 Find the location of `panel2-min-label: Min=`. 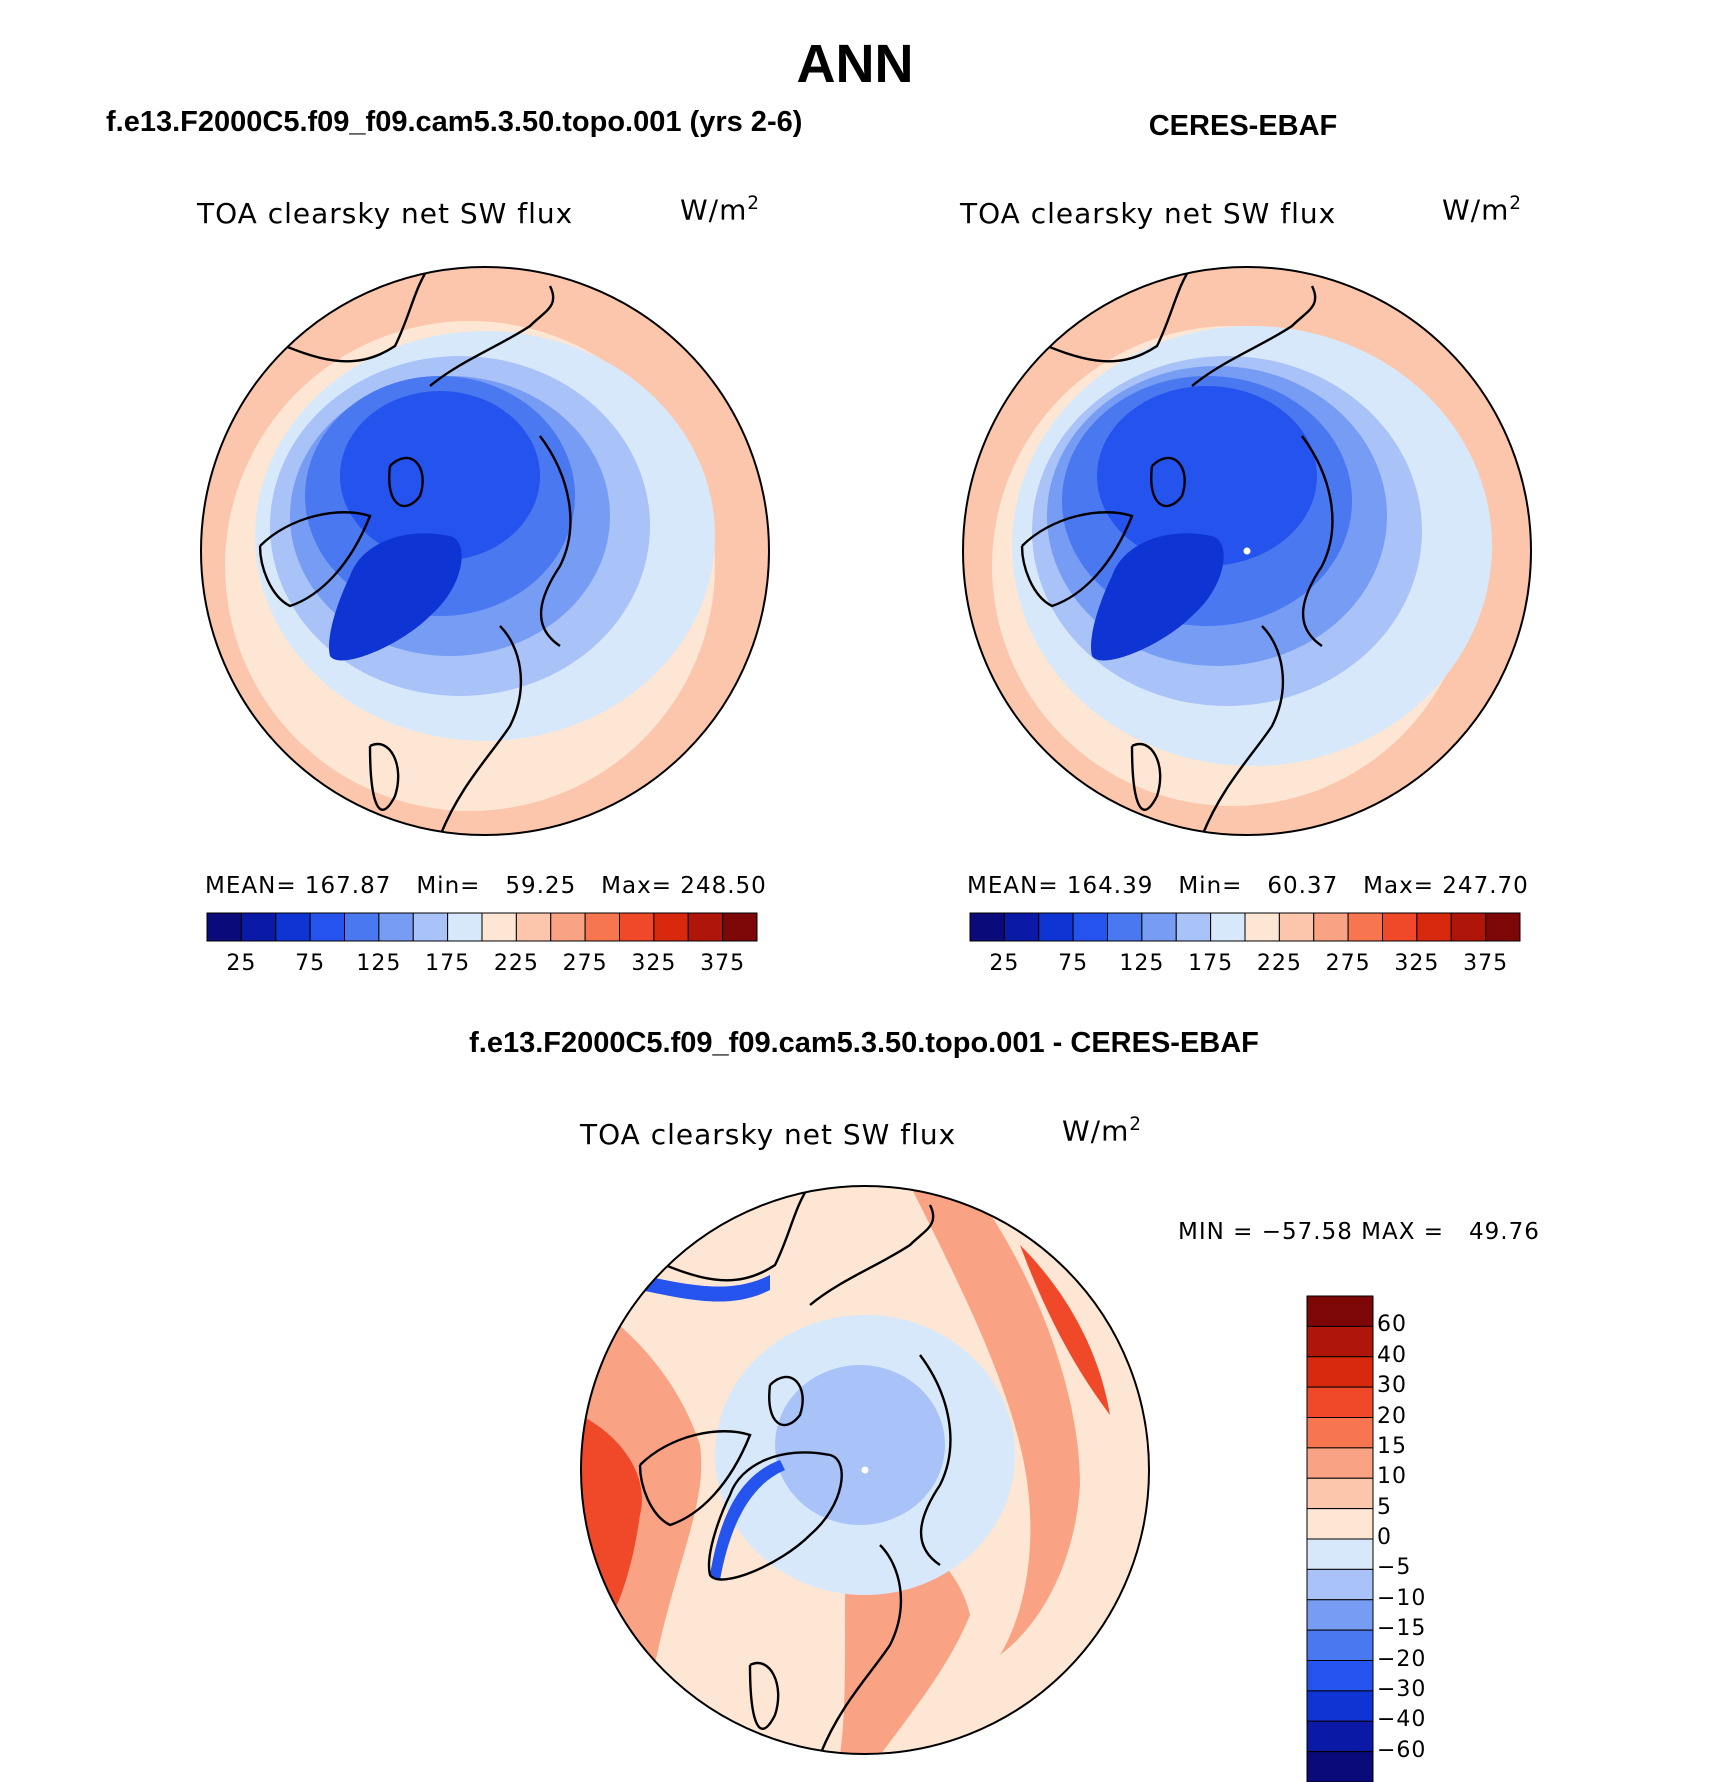

panel2-min-label: Min= is located at coordinates (1210, 886).